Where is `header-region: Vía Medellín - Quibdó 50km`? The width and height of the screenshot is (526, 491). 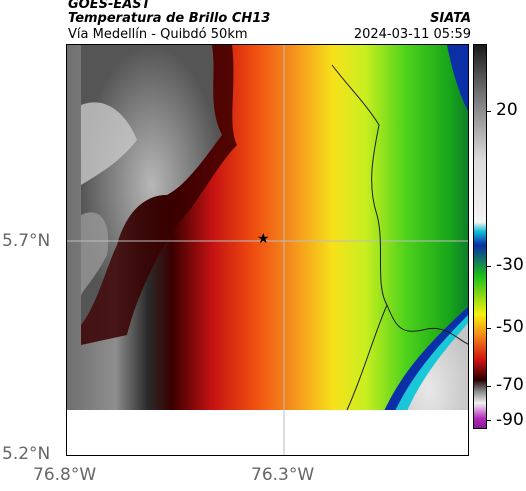
header-region: Vía Medellín - Quibdó 50km is located at coordinates (158, 34).